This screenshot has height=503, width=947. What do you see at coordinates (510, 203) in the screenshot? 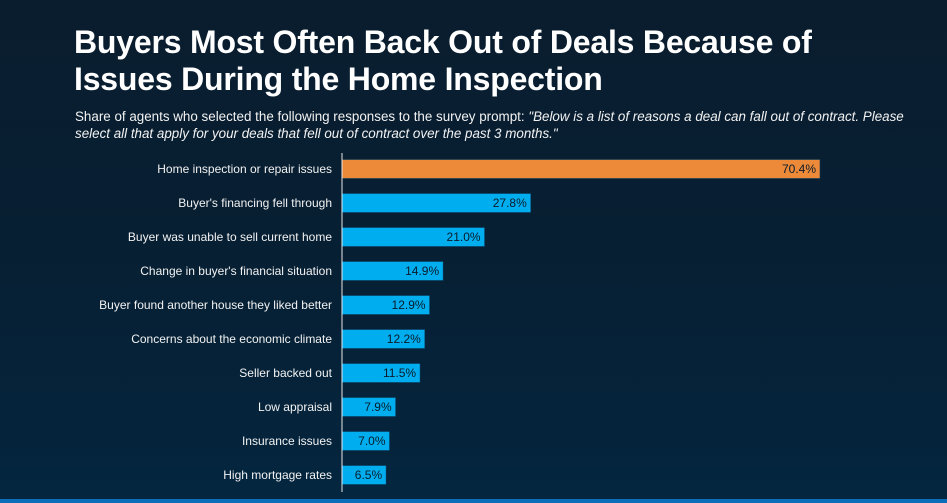
I see `data-label: 27.8%` at bounding box center [510, 203].